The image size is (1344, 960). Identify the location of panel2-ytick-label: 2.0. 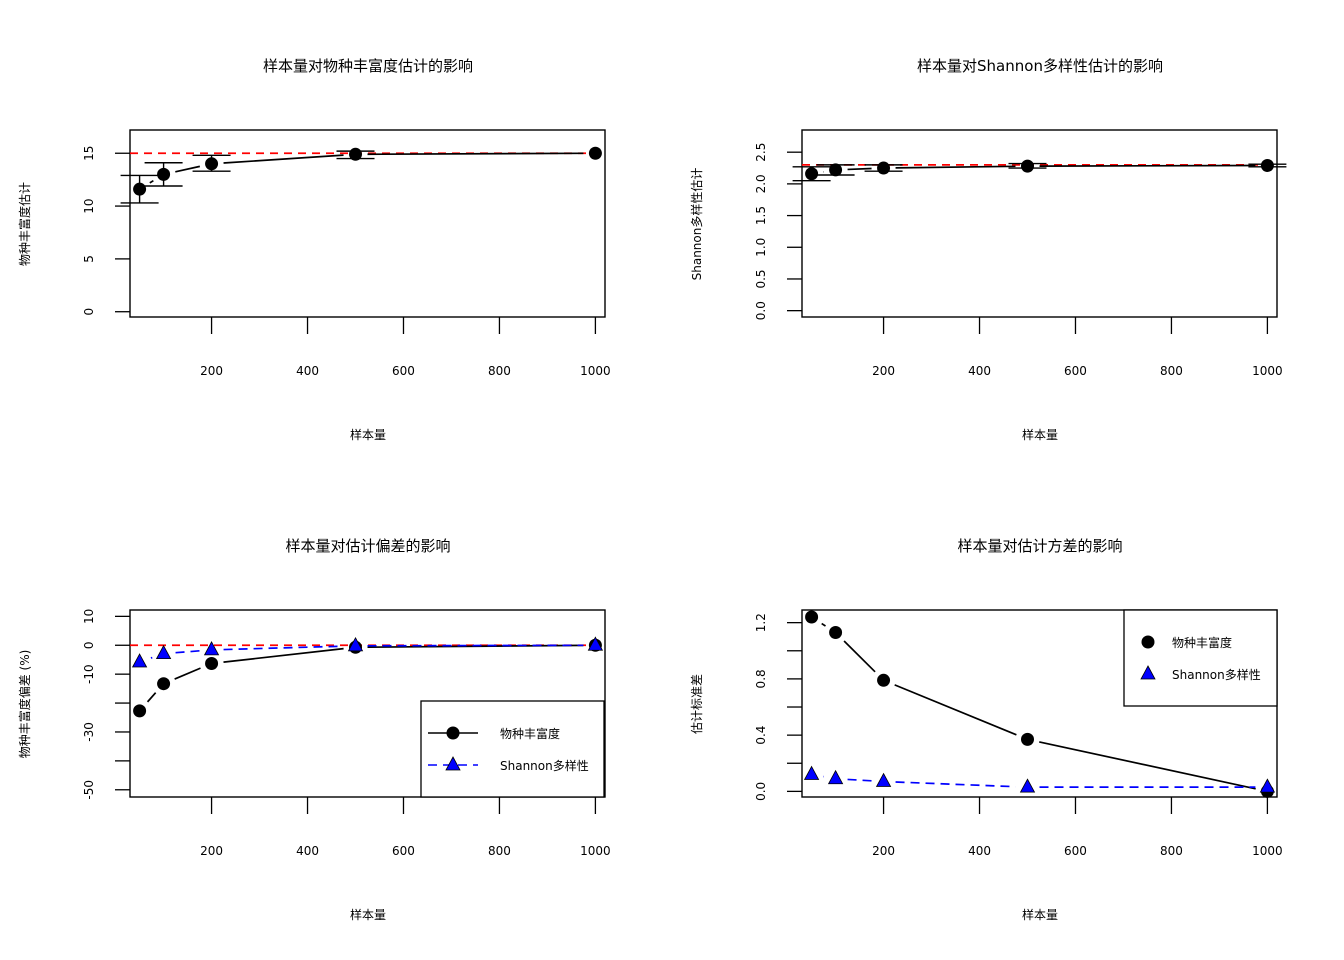
(761, 183).